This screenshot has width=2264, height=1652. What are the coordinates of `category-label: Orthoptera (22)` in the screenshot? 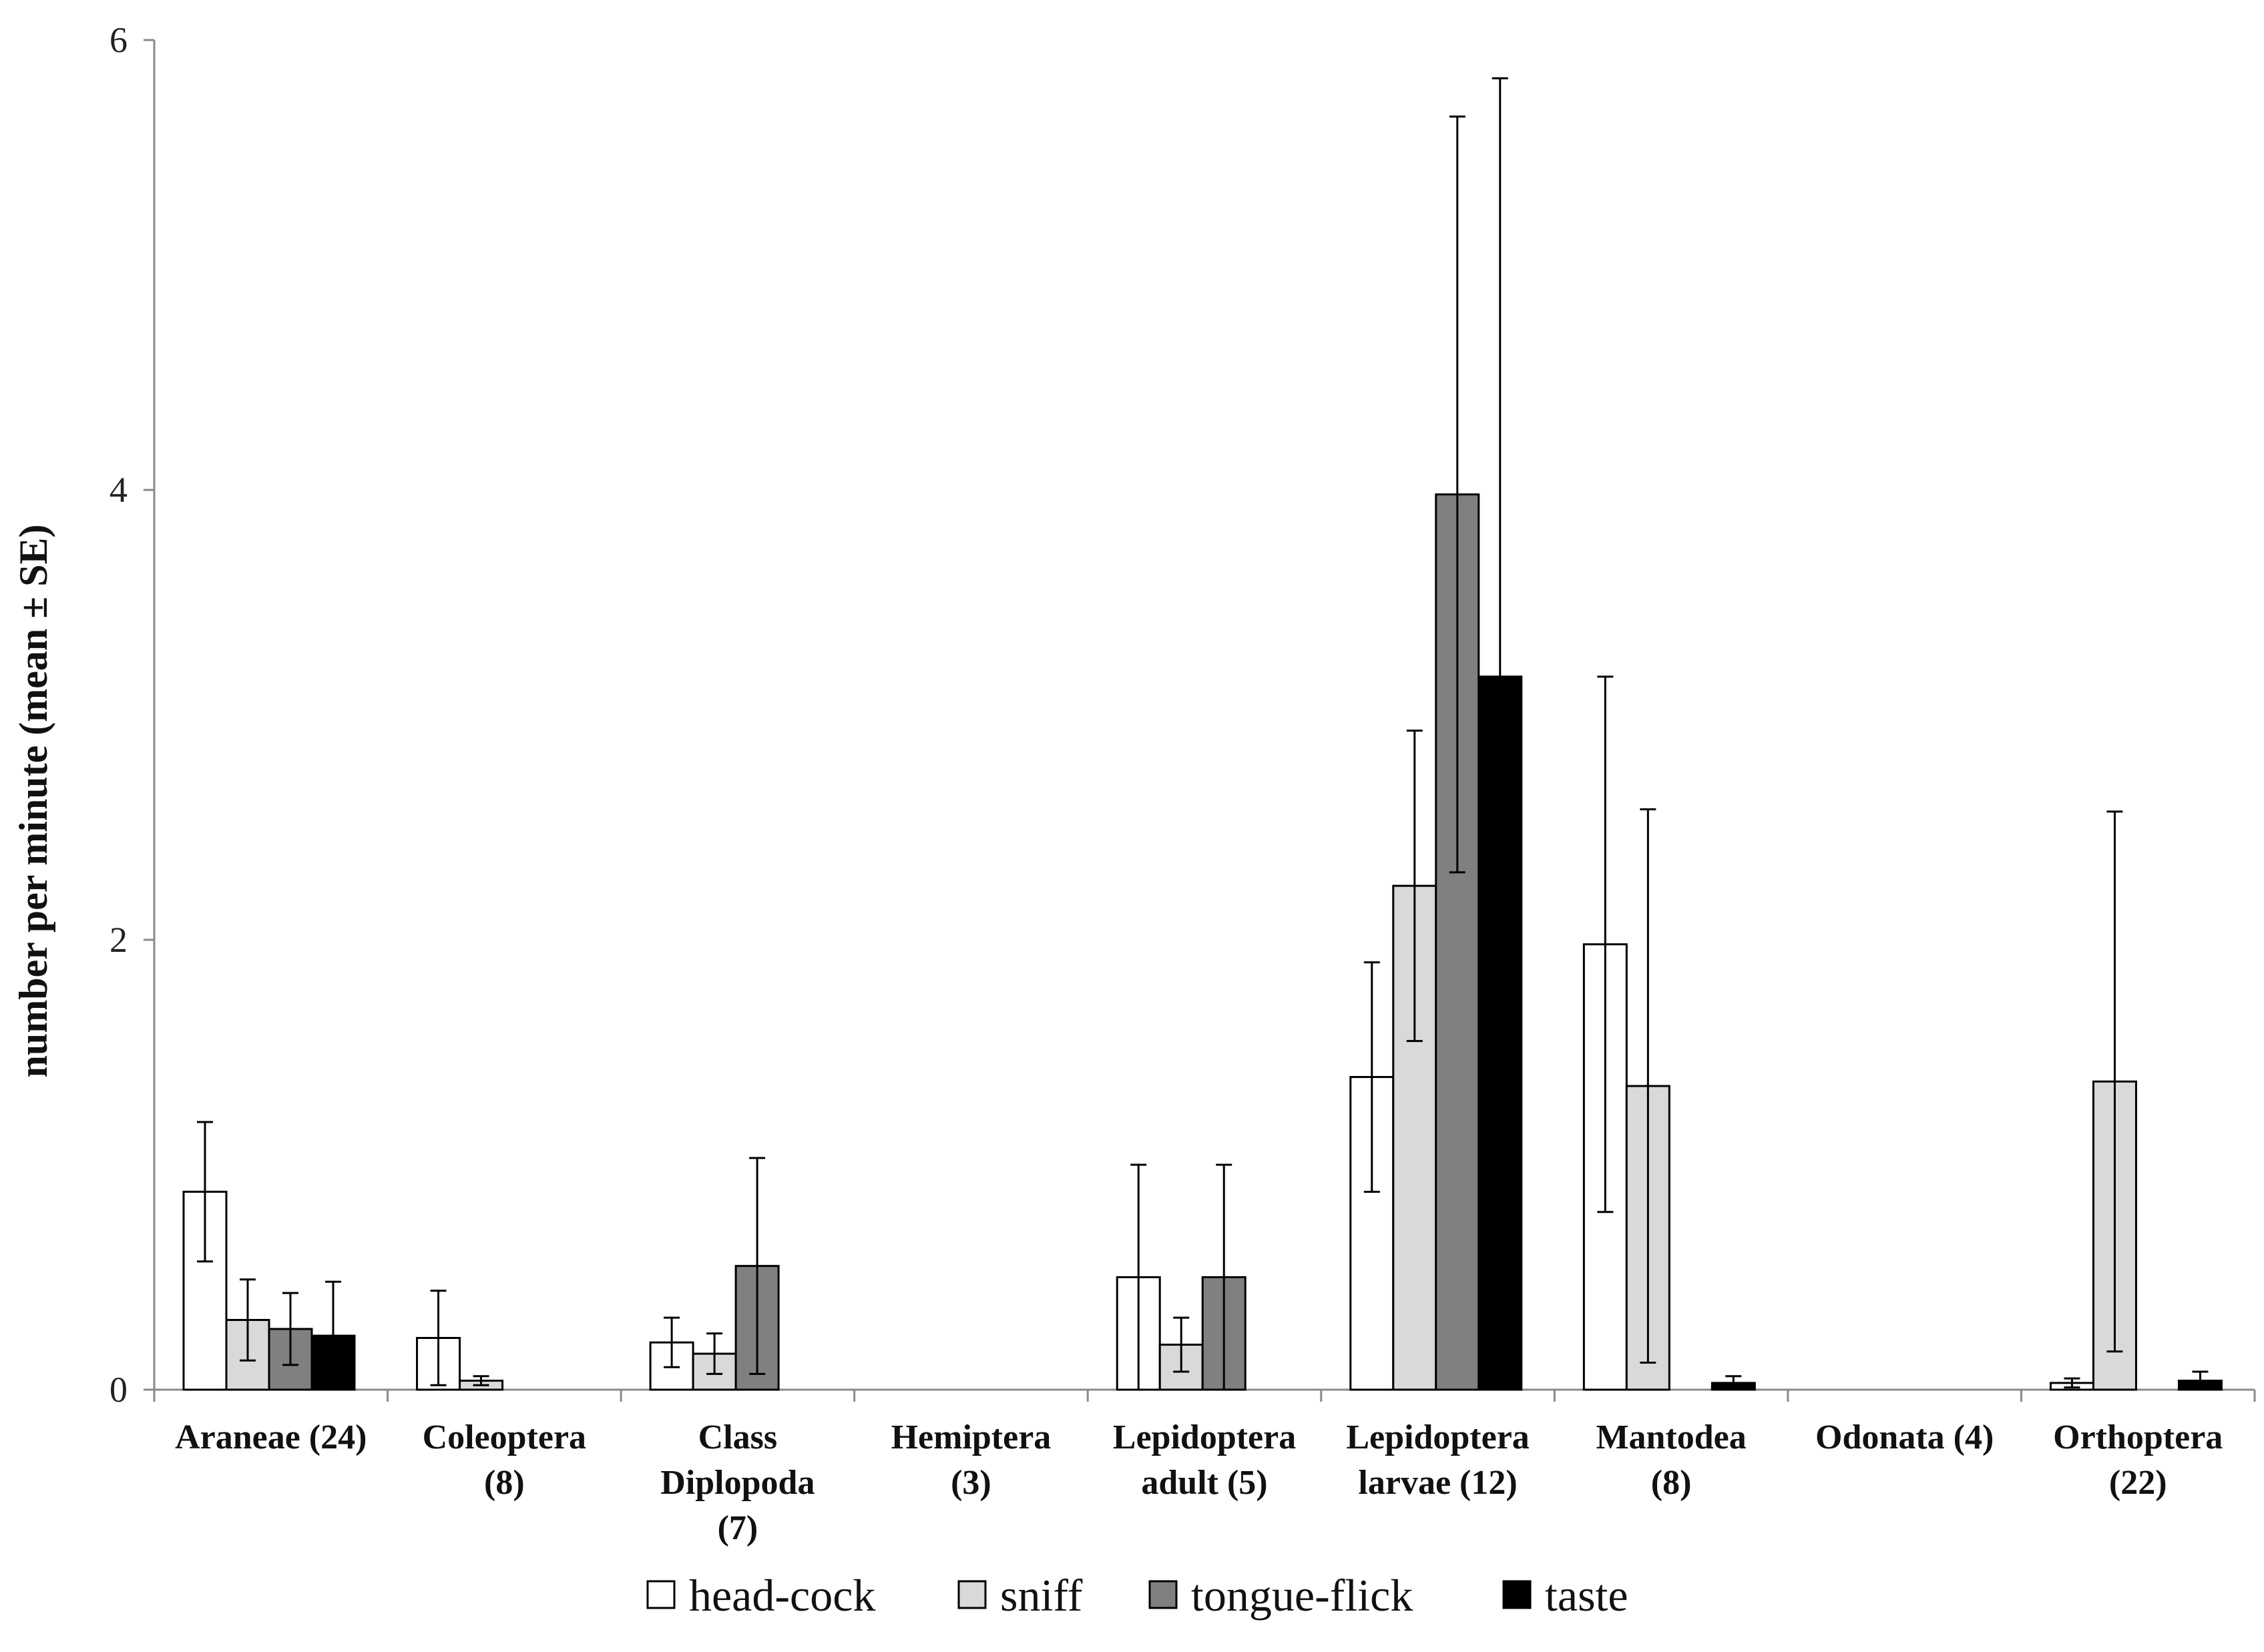 It's located at (2138, 1460).